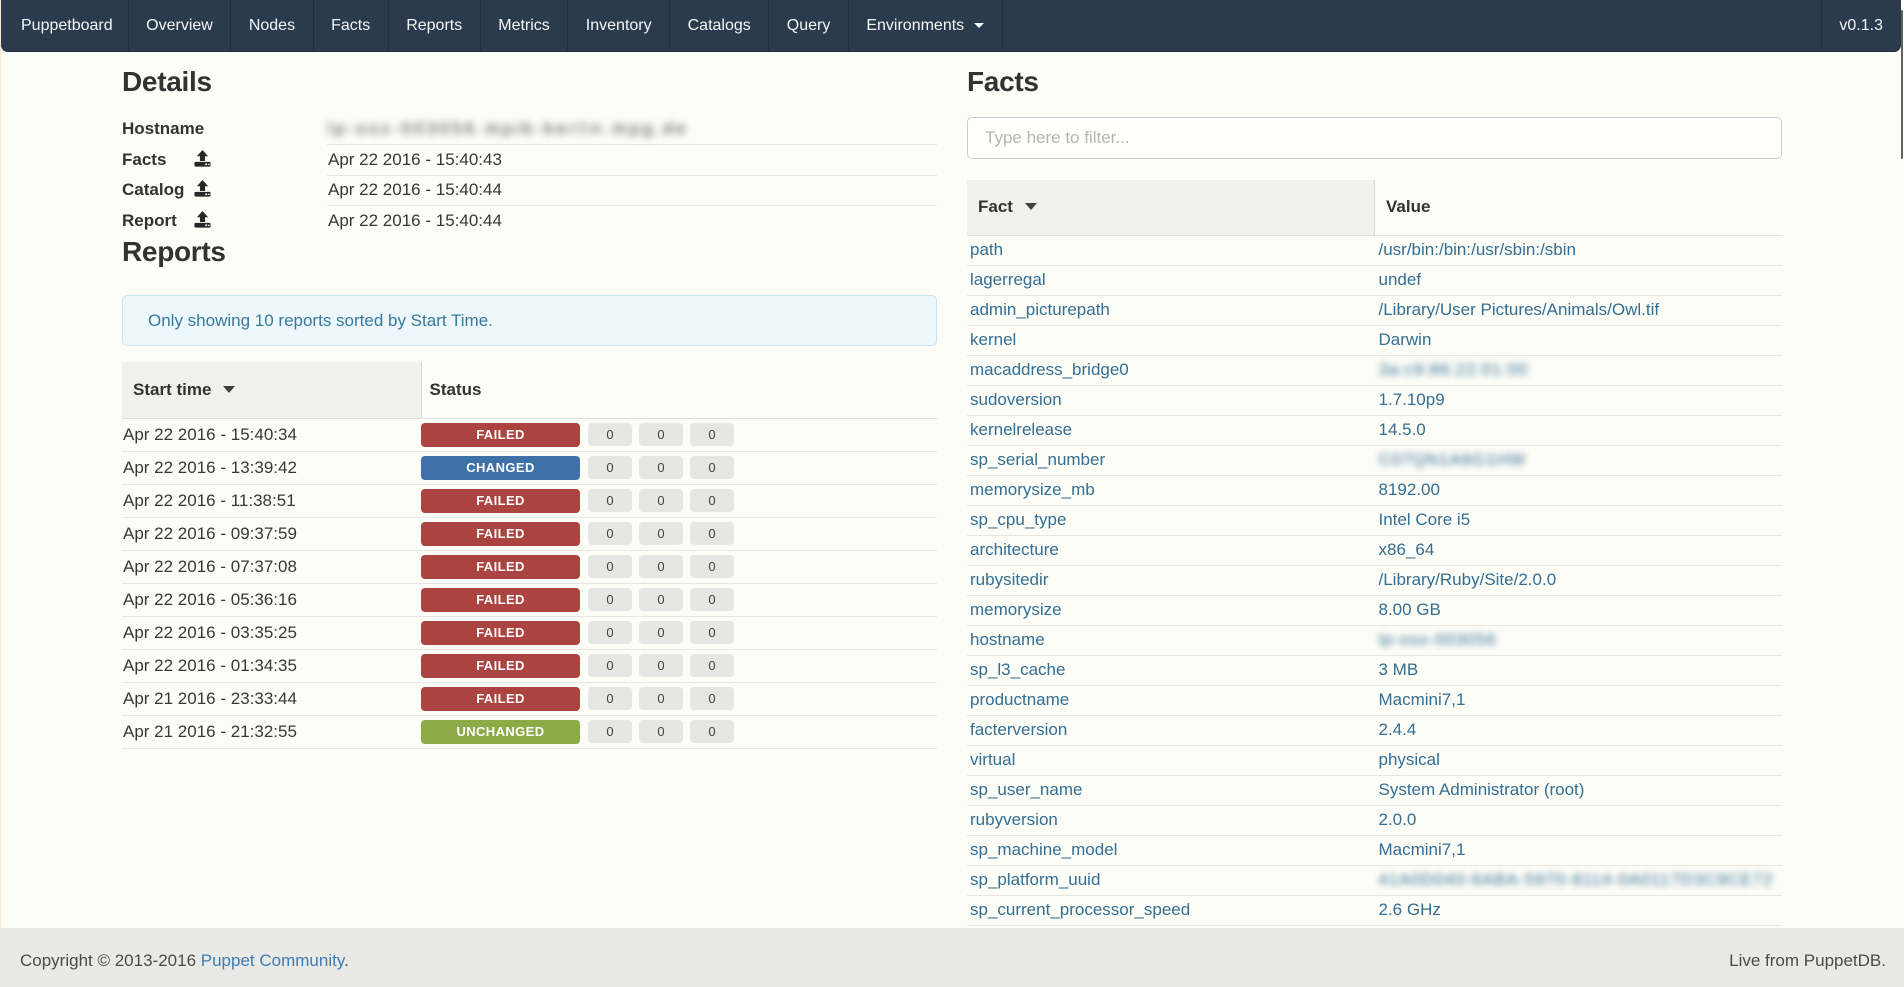  What do you see at coordinates (1032, 489) in the screenshot?
I see `fact-name-link: memorysize_mb` at bounding box center [1032, 489].